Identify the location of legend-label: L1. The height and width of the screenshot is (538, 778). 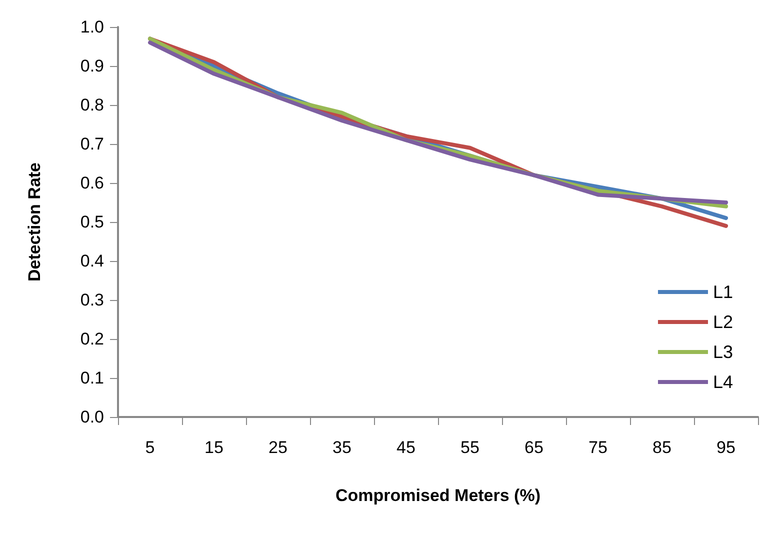
(723, 292).